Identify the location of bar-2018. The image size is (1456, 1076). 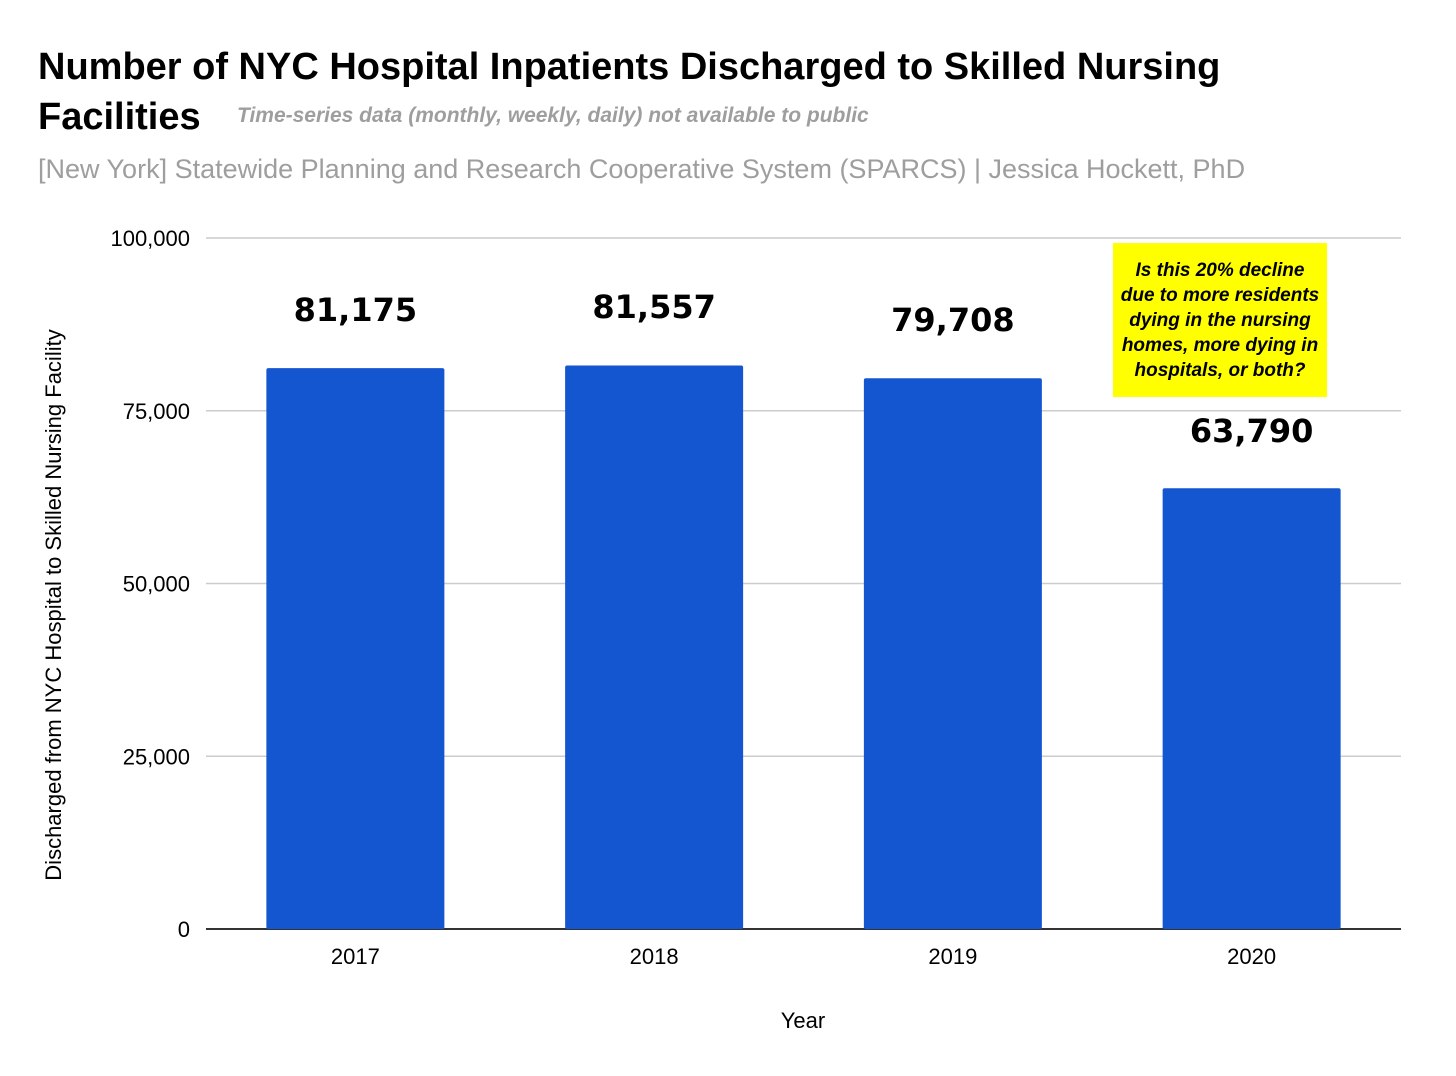
(654, 647).